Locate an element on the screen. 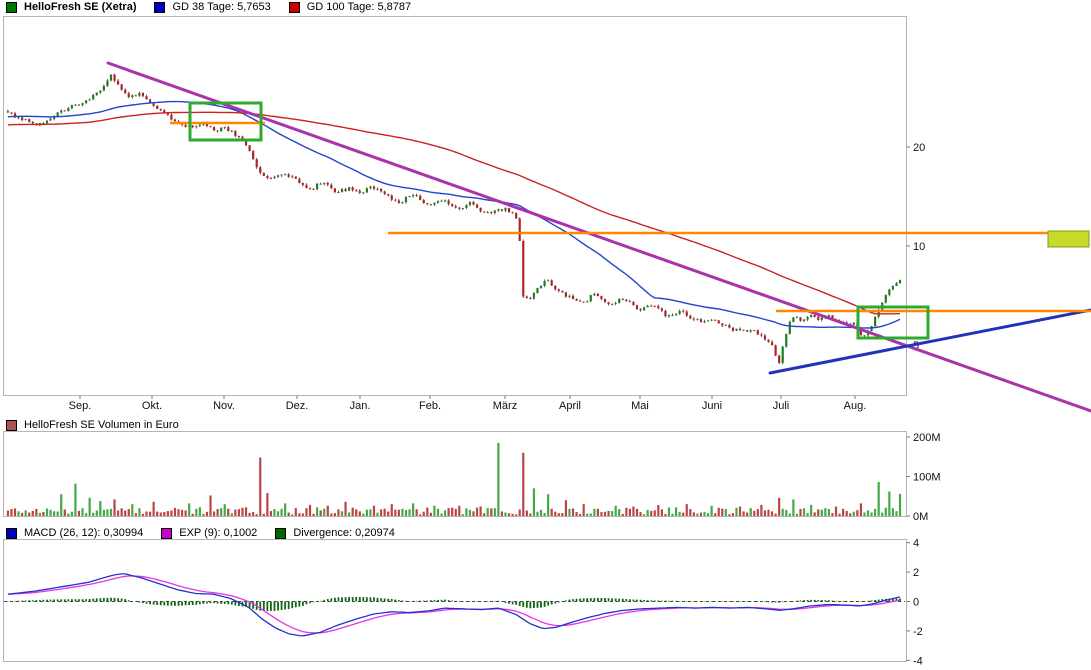 Image resolution: width=1091 pixels, height=670 pixels. gd38-label: GD 38 Tage: 5,7653 is located at coordinates (221, 7).